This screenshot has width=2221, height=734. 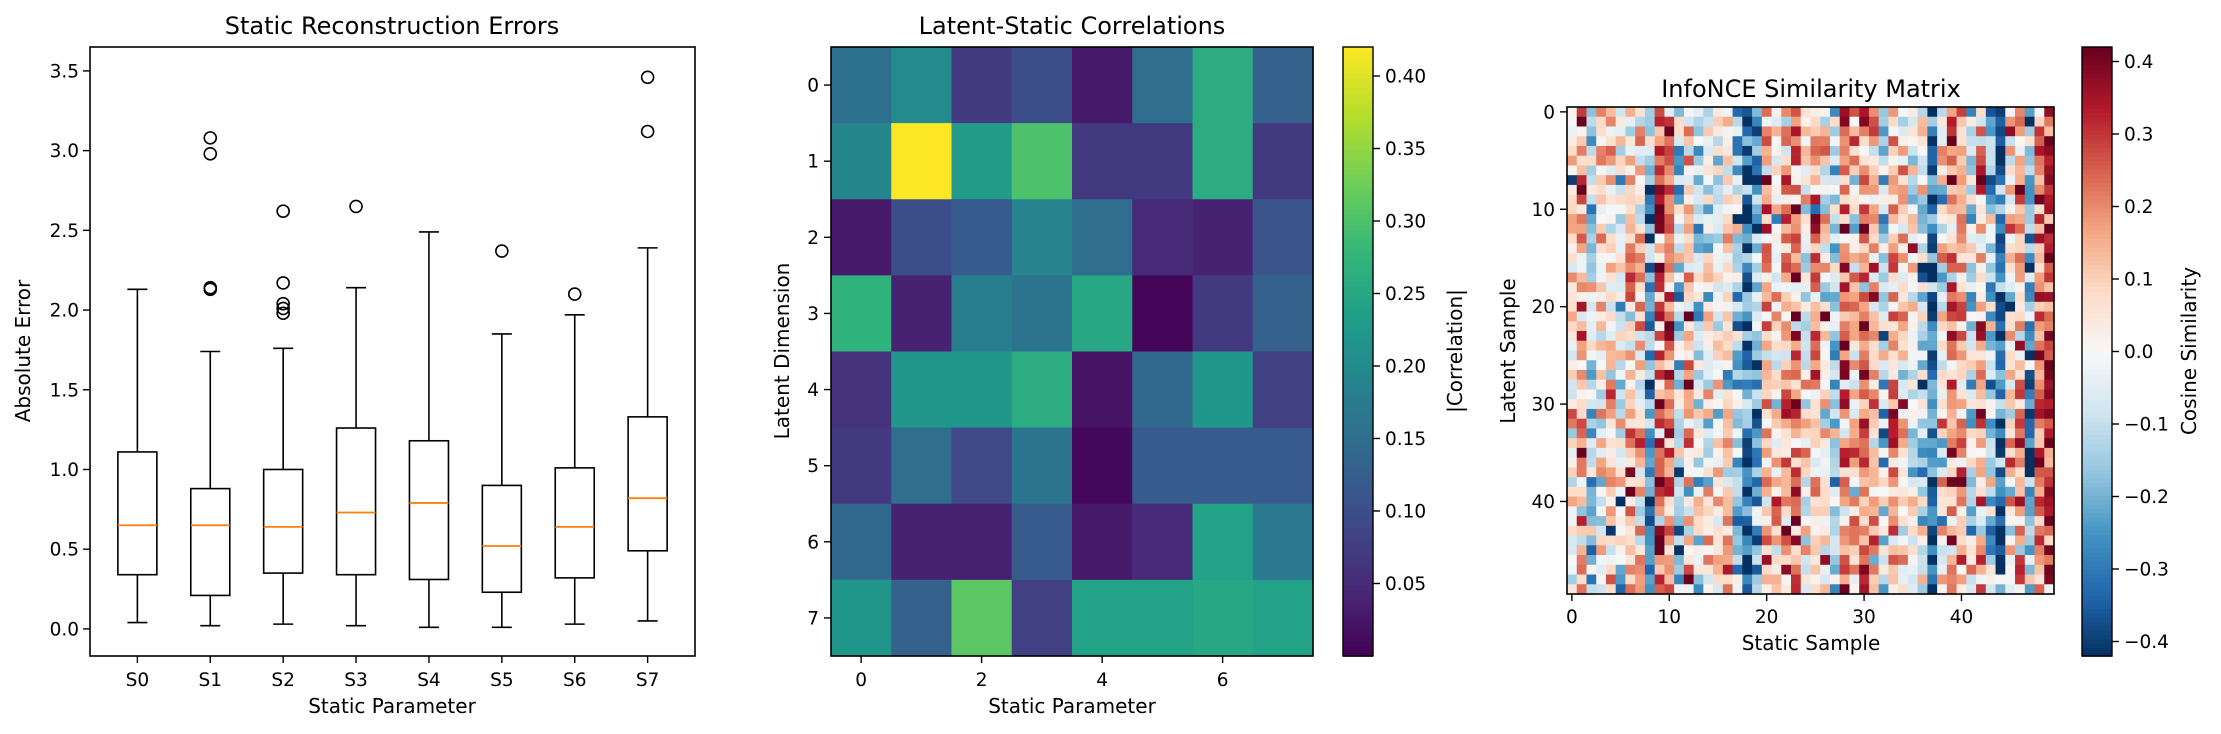 I want to click on cell-r7-c7, so click(x=1283, y=618).